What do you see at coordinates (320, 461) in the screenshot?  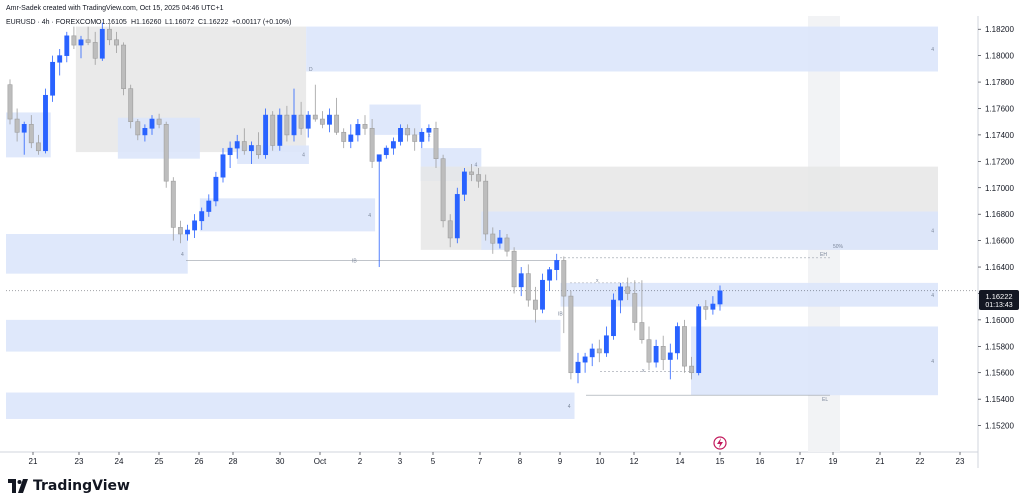 I see `time-tick-label: Oct` at bounding box center [320, 461].